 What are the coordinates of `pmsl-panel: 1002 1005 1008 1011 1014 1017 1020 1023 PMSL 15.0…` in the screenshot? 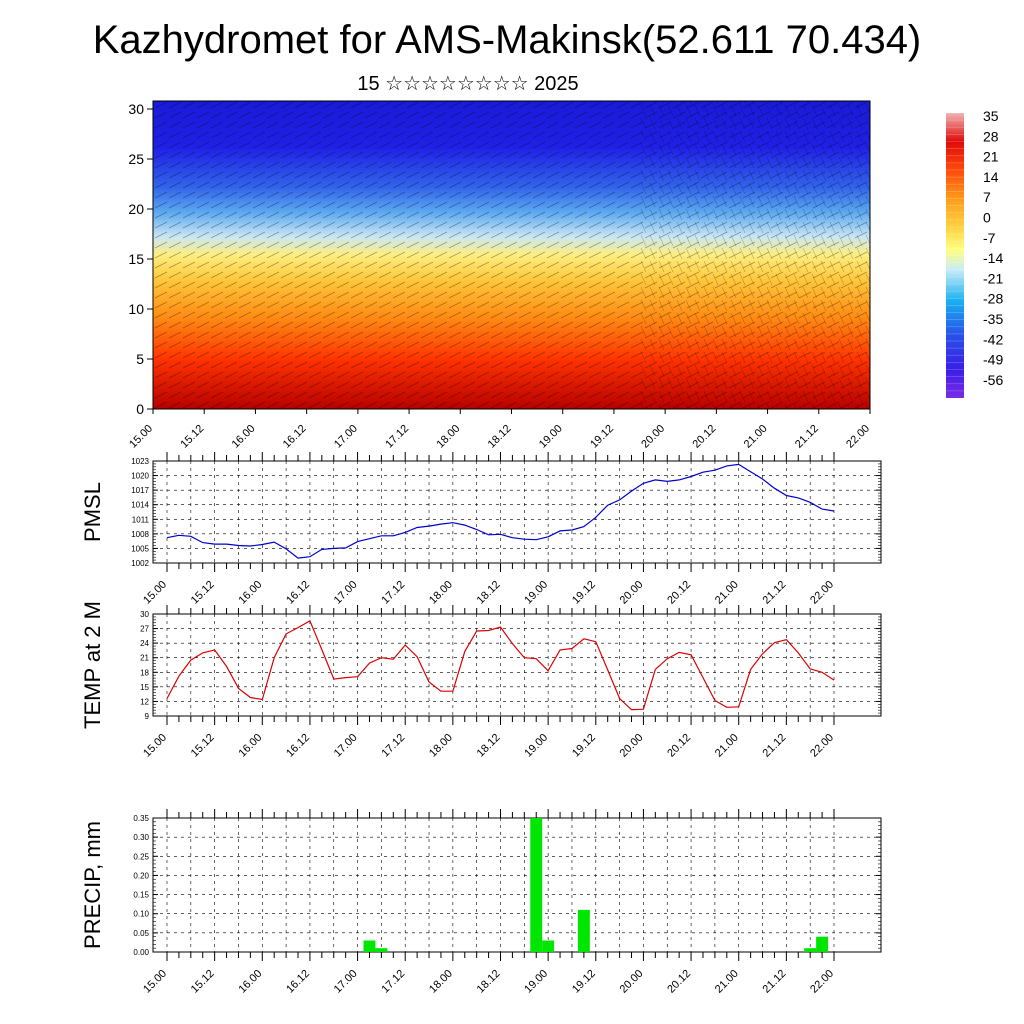 It's located at (481, 529).